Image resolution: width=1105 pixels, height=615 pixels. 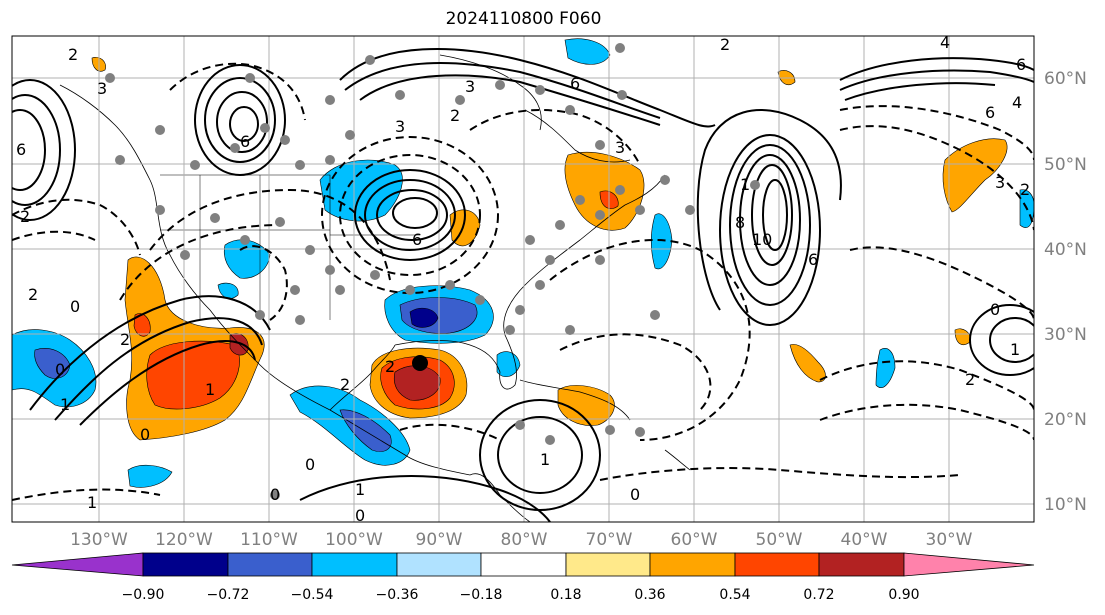 I want to click on colorbar-tick-label: 0.90, so click(x=903, y=595).